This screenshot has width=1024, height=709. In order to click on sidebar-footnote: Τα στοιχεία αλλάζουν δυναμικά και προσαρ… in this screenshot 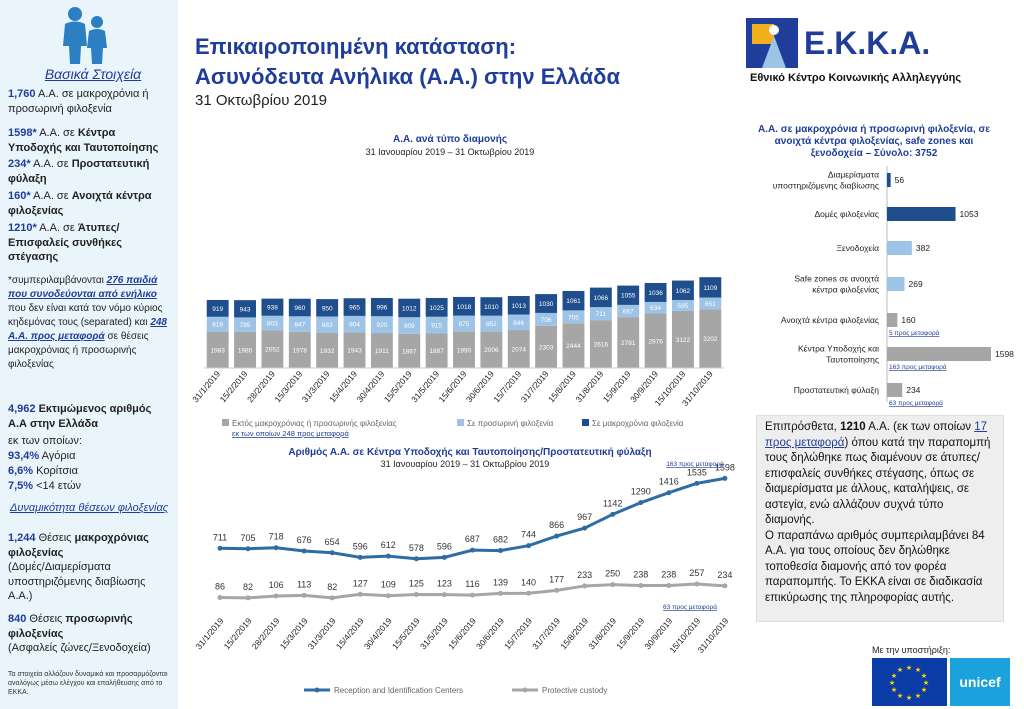, I will do `click(88, 683)`.